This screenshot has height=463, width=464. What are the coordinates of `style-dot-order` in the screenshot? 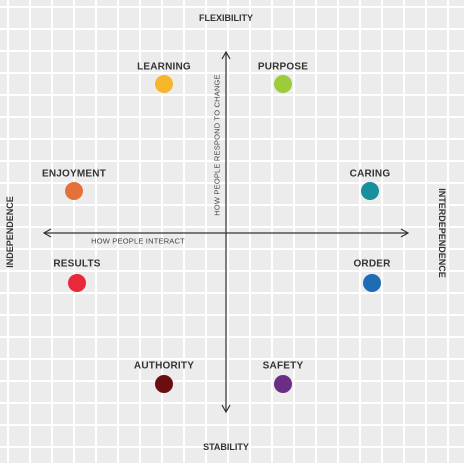 It's located at (372, 283).